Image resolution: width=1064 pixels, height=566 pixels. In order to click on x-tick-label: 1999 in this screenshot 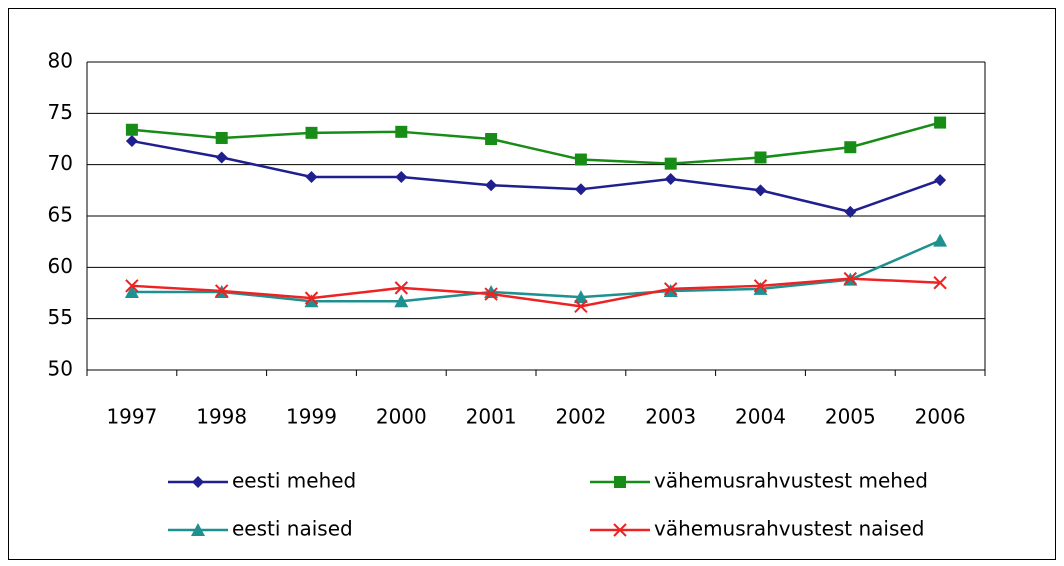, I will do `click(311, 417)`.